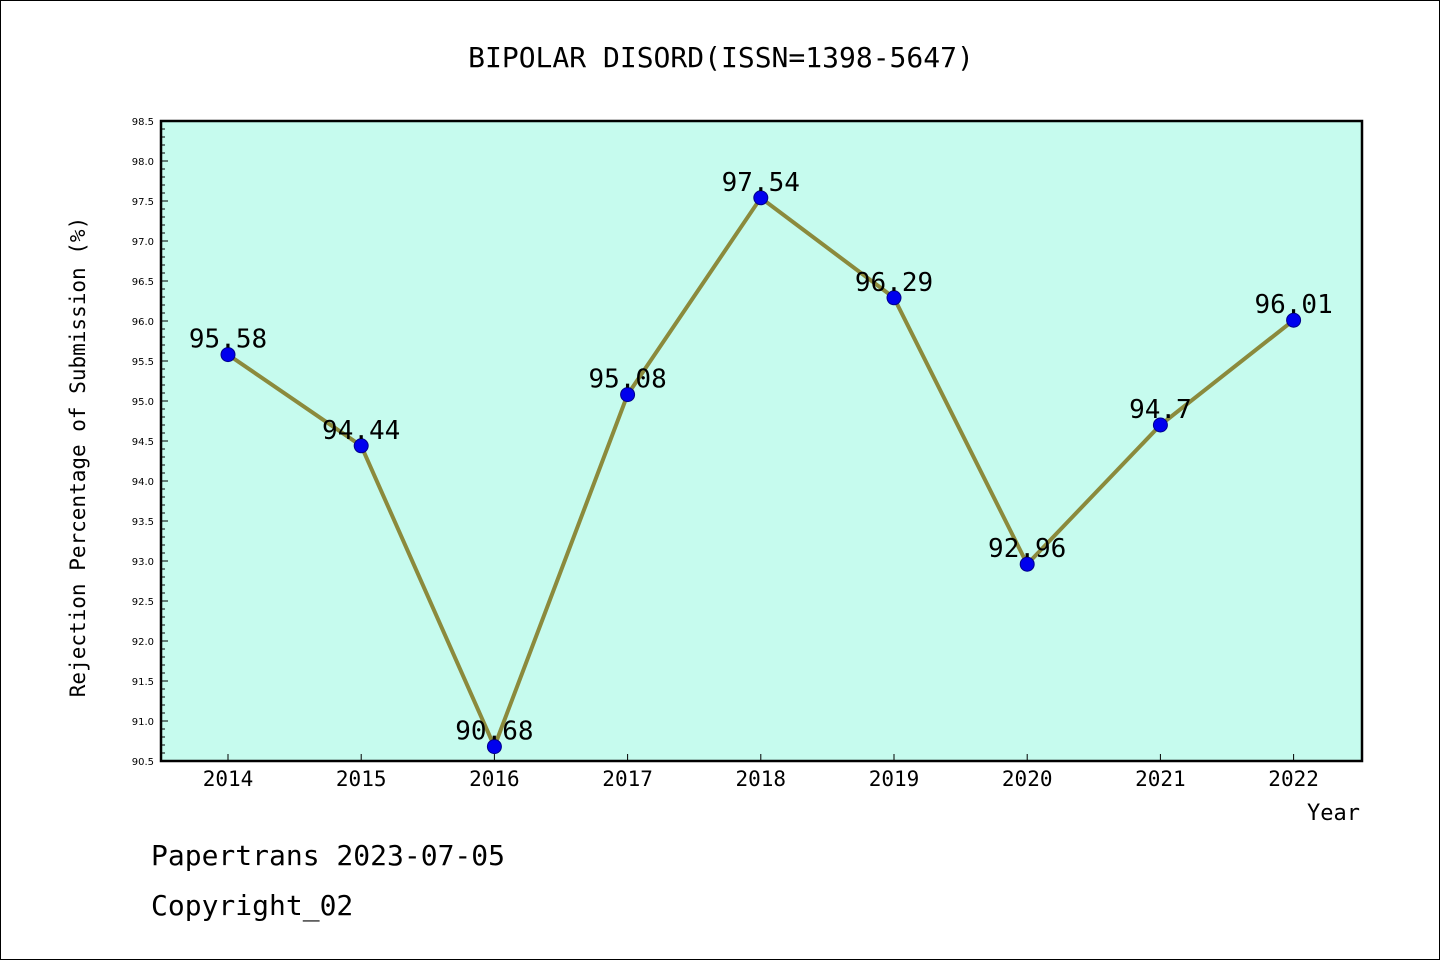 The width and height of the screenshot is (1440, 961). Describe the element at coordinates (143, 682) in the screenshot. I see `y-tick-label: 91.5` at that location.